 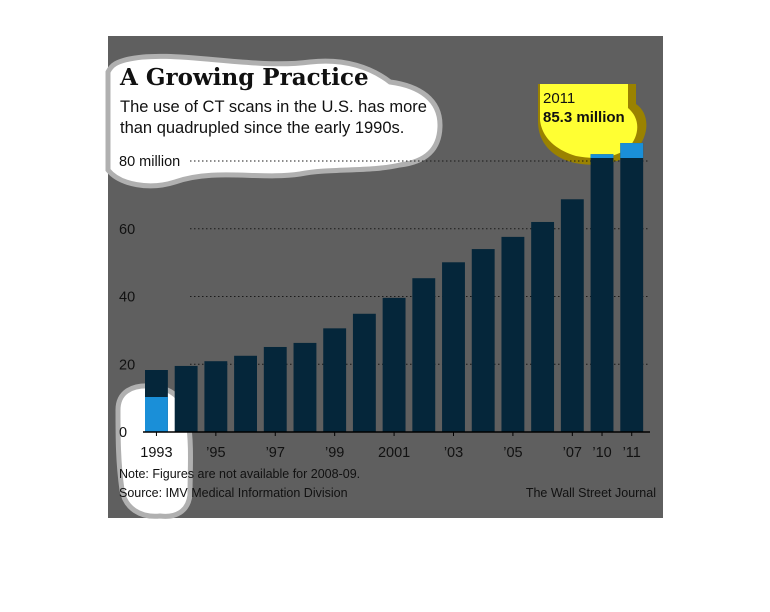 I want to click on x-tick-label: ’11, so click(x=632, y=453).